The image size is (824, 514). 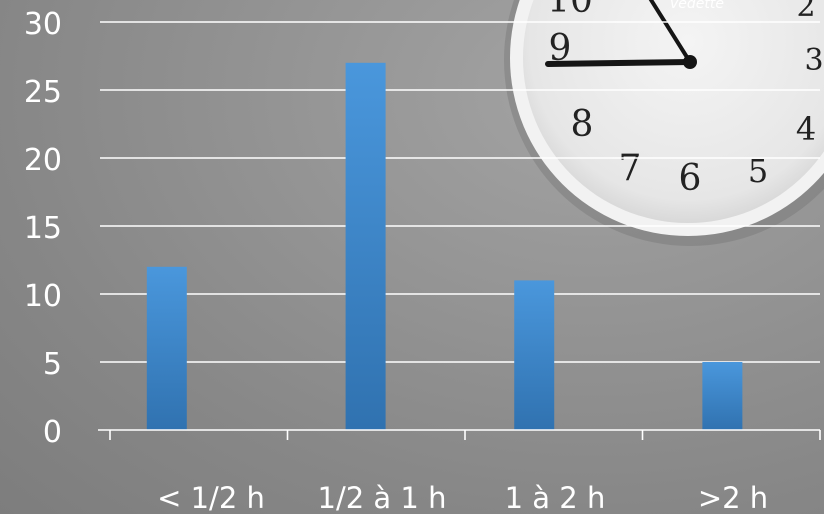 What do you see at coordinates (813, 60) in the screenshot?
I see `clock-numeral: 3` at bounding box center [813, 60].